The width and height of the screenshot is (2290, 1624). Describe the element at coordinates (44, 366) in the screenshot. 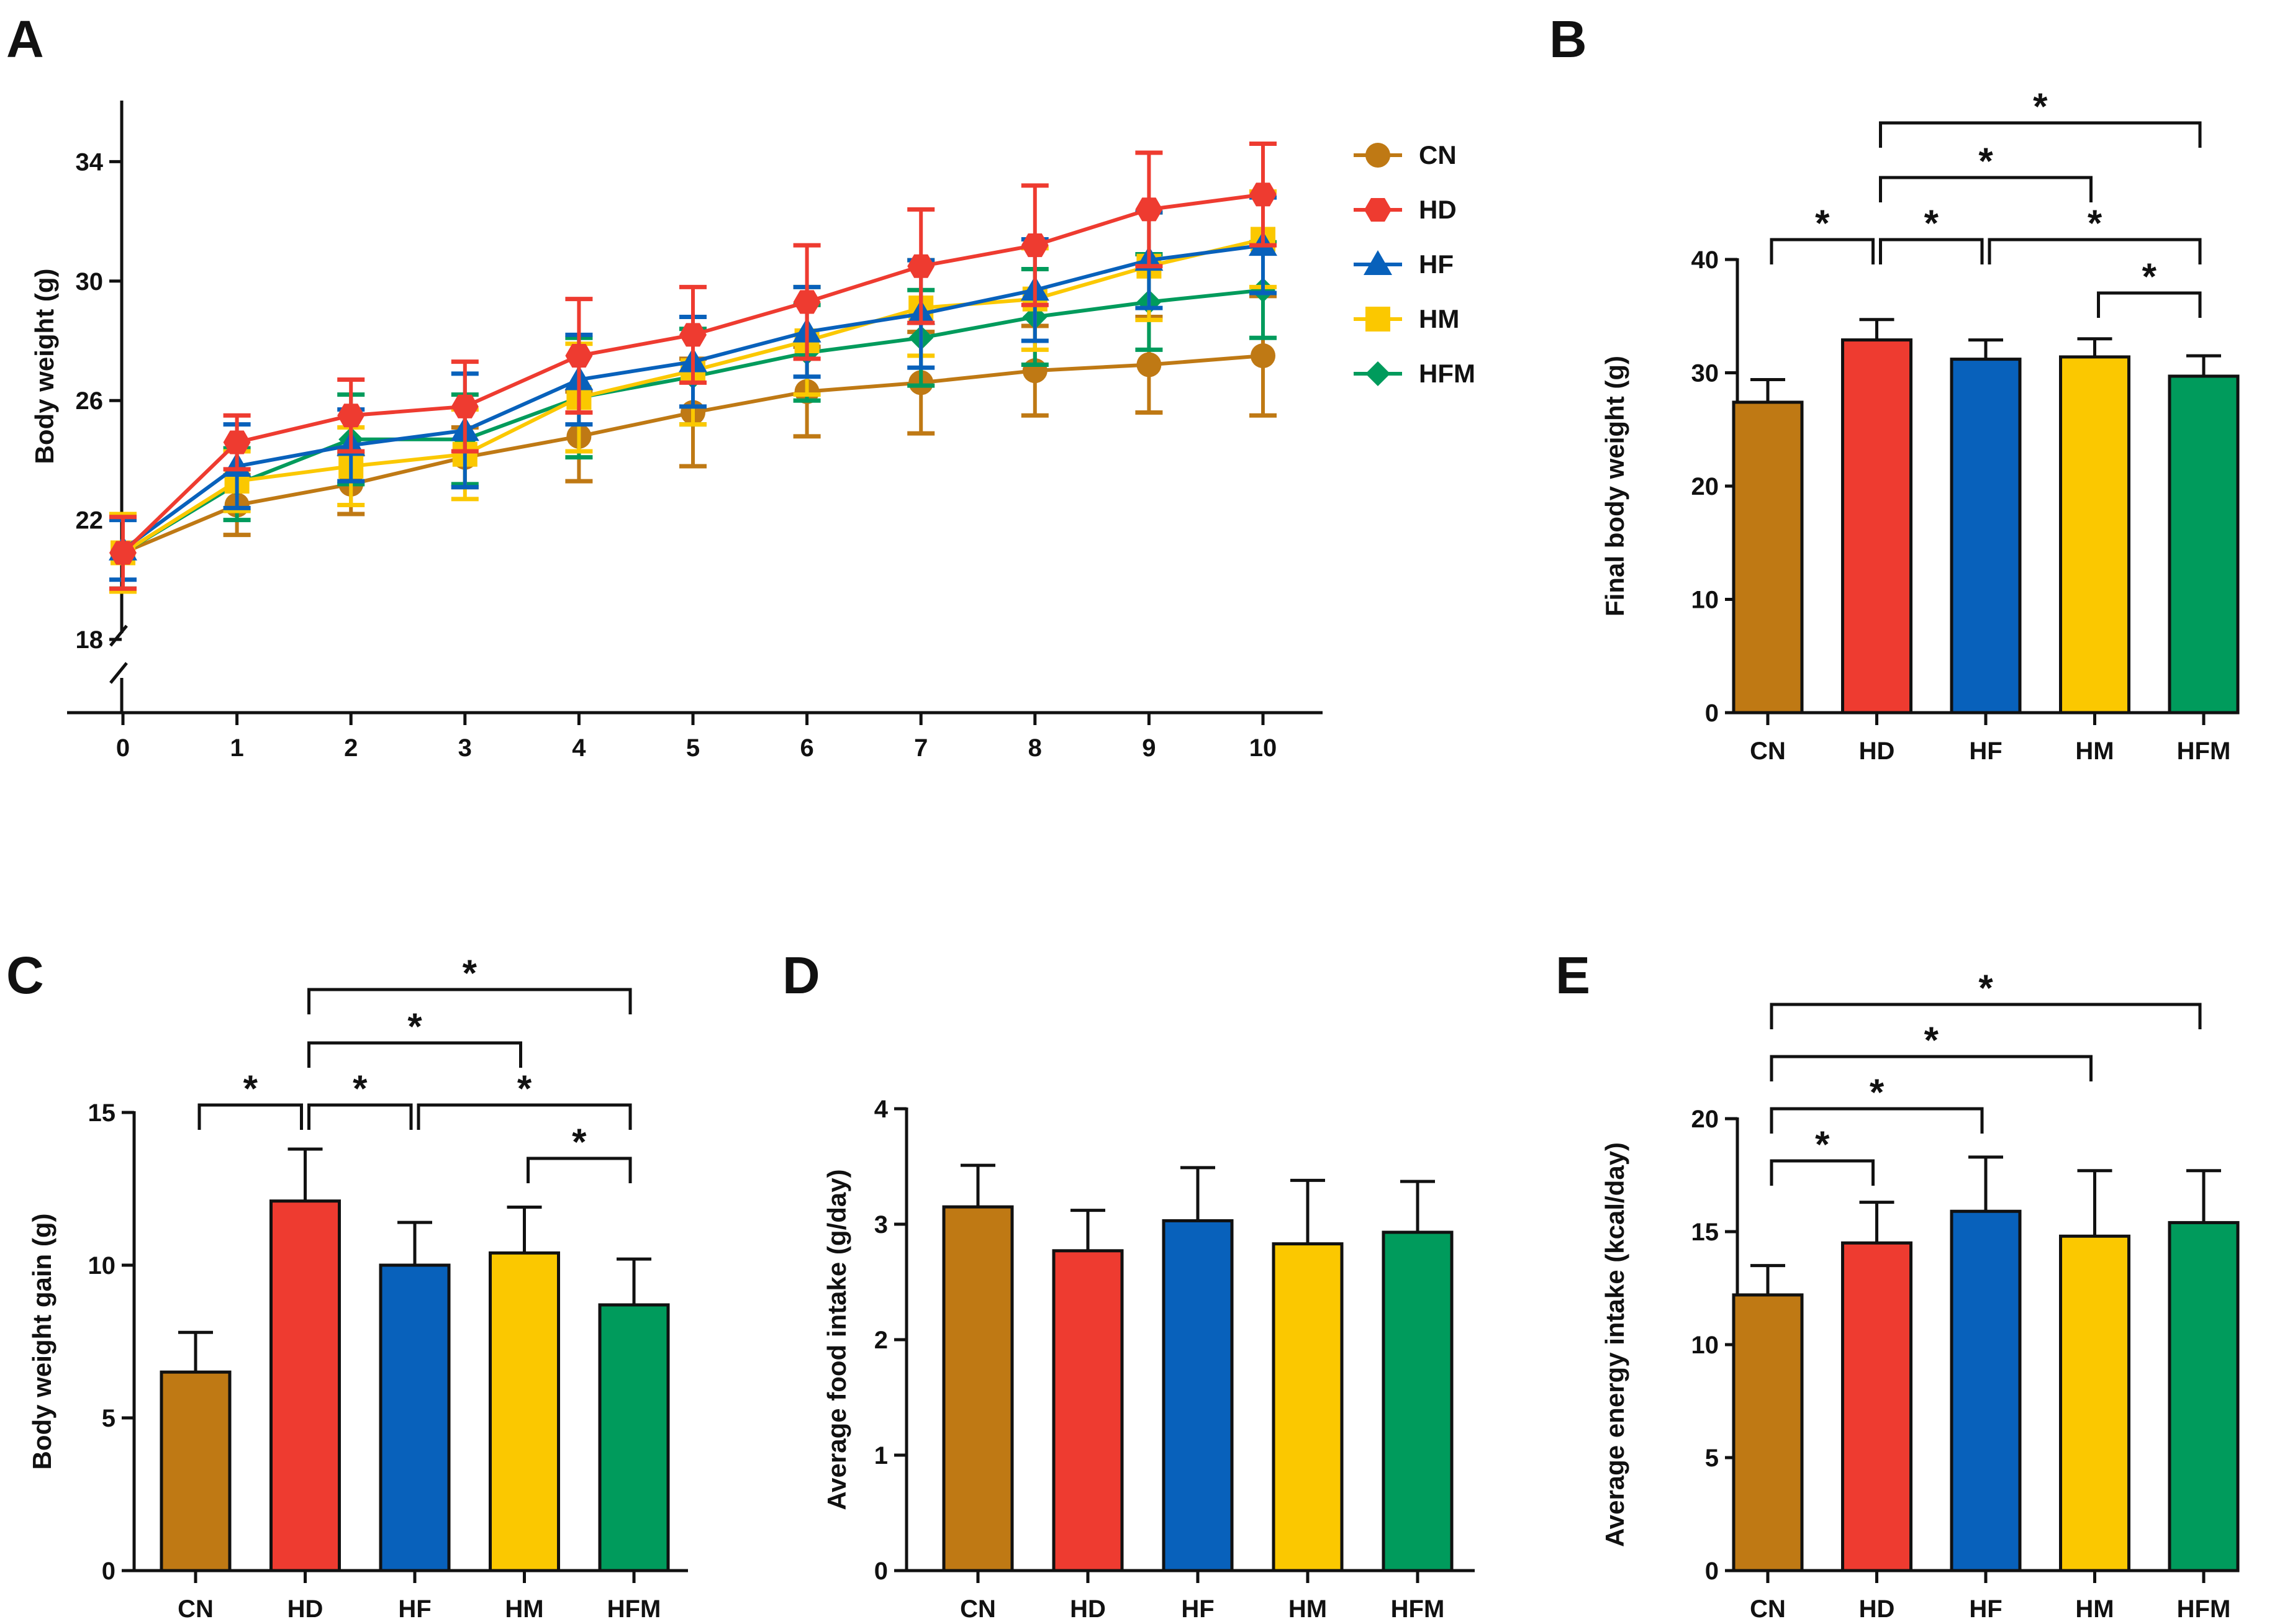

I see `y-axis-title: Body weight (g)` at that location.